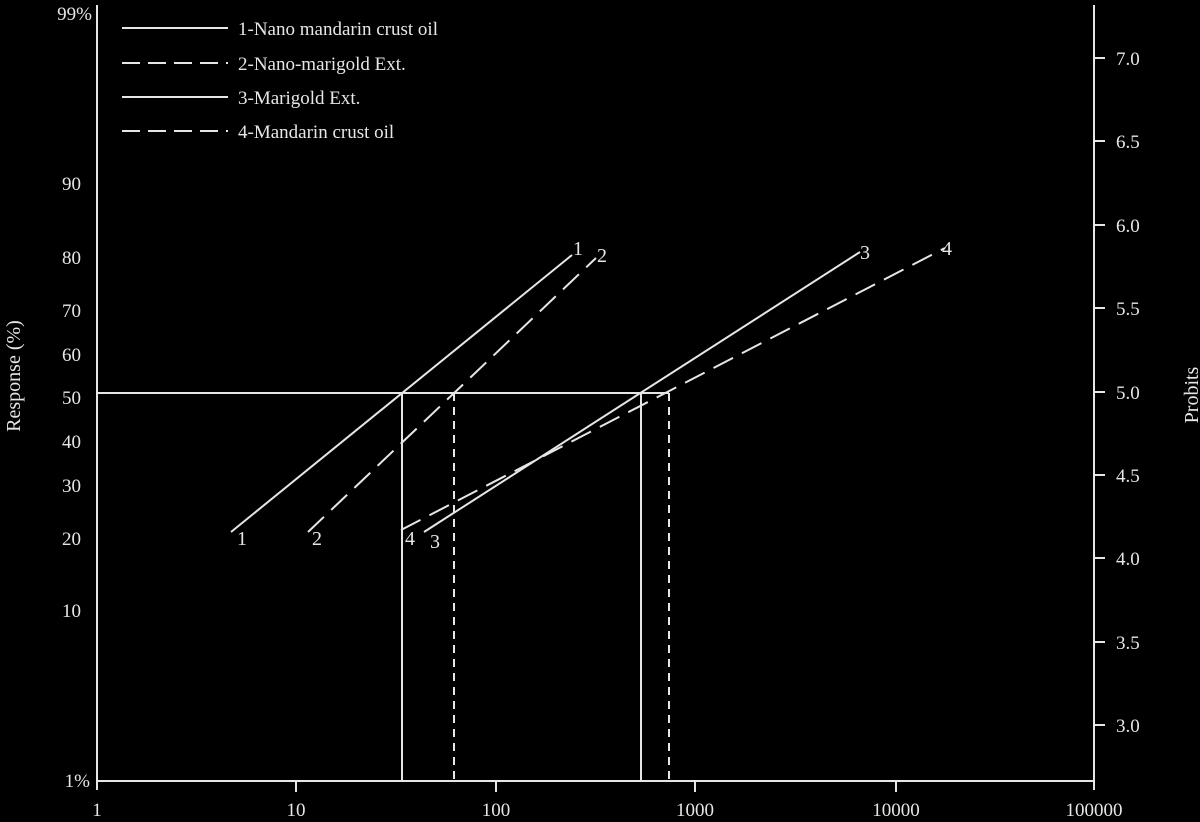 Image resolution: width=1200 pixels, height=822 pixels. Describe the element at coordinates (14, 376) in the screenshot. I see `left-axis-title: Response (%)` at that location.